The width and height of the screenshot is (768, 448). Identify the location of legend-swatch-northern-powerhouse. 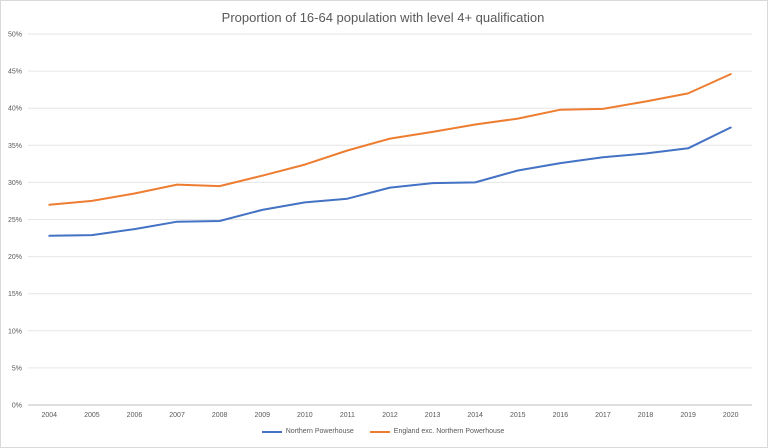
(271, 431).